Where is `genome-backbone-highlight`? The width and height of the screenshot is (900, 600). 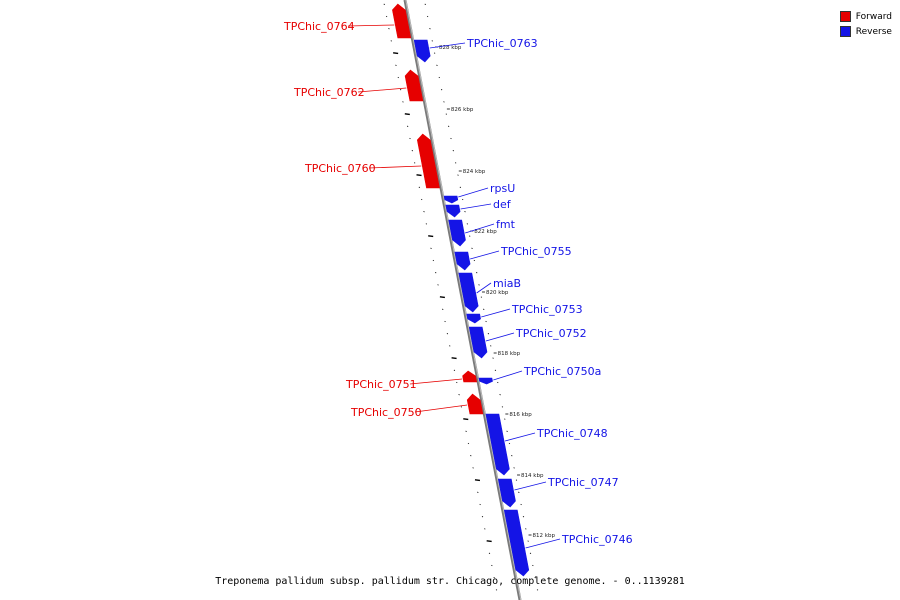 genome-backbone-highlight is located at coordinates (463, 300).